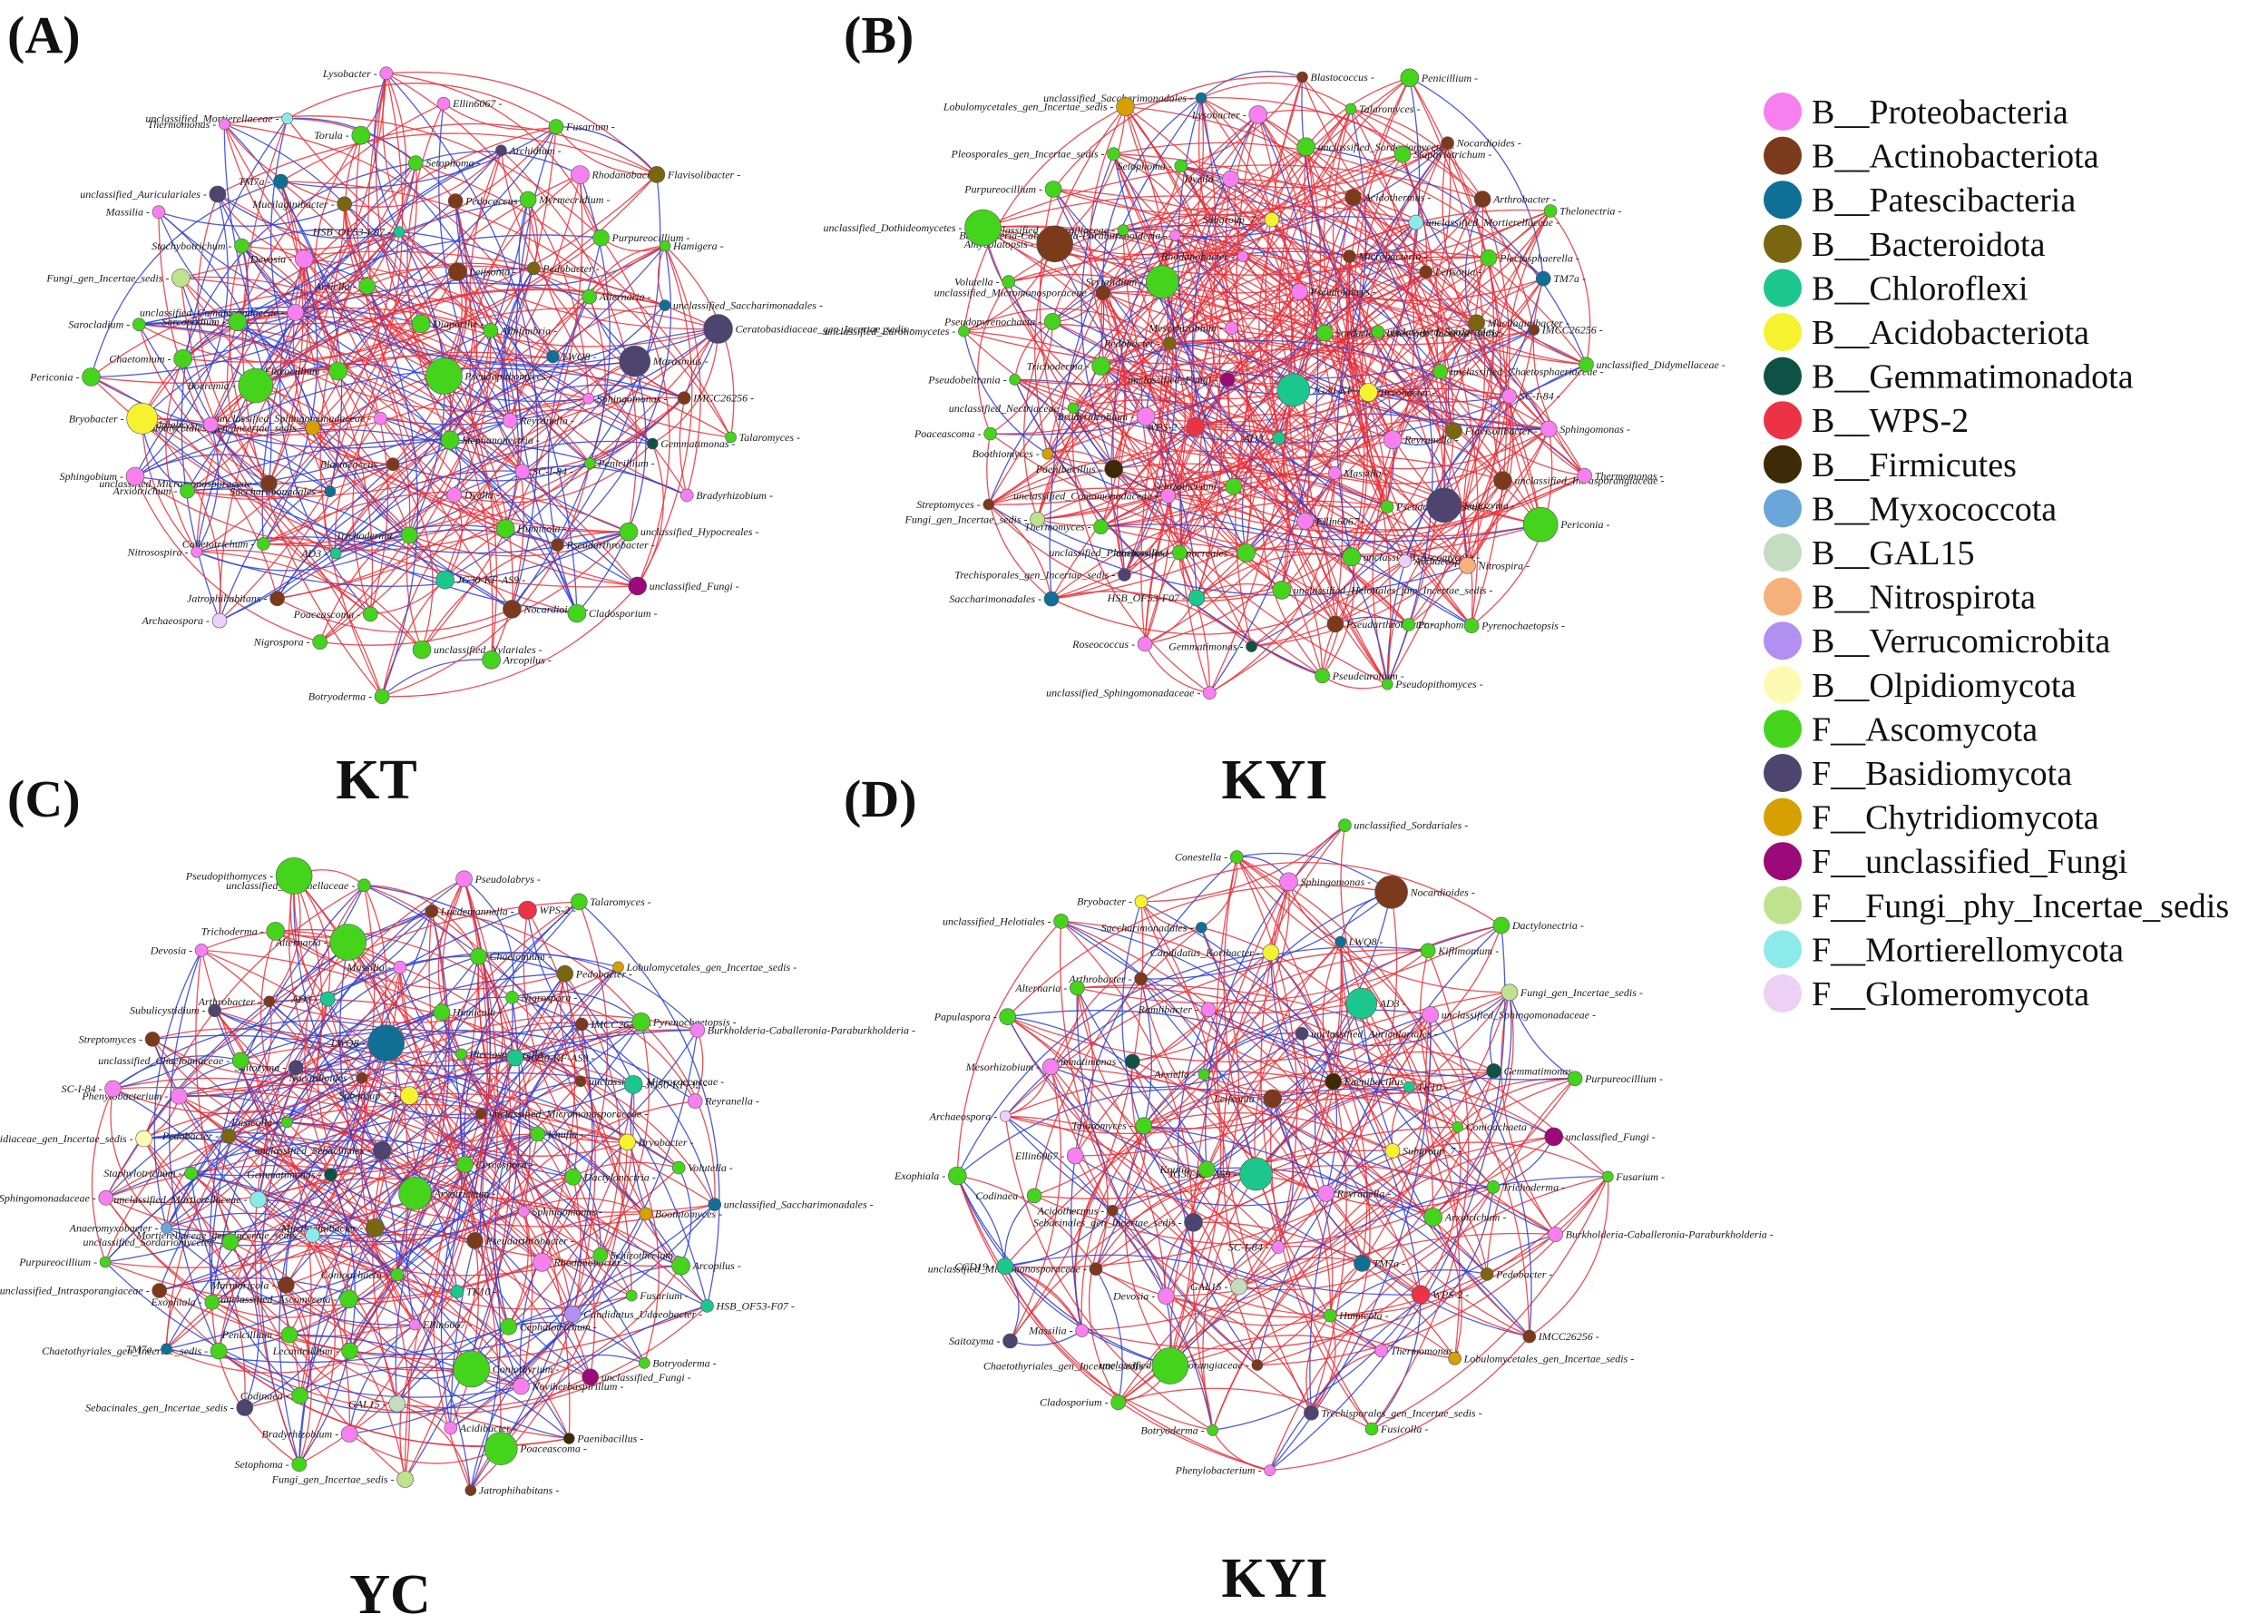 The width and height of the screenshot is (2268, 1624). I want to click on node-label: Humicola -, so click(1363, 1315).